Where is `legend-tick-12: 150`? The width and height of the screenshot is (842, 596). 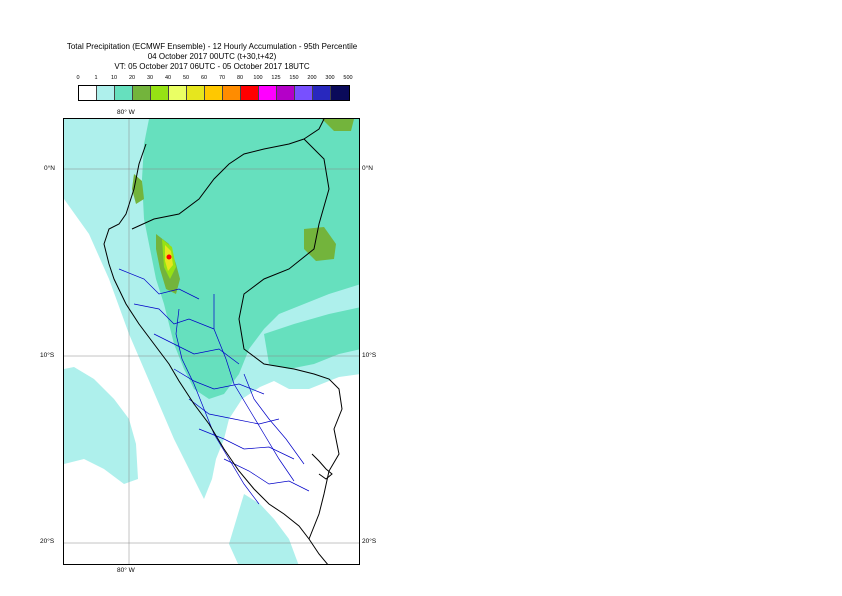
legend-tick-12: 150 is located at coordinates (294, 78).